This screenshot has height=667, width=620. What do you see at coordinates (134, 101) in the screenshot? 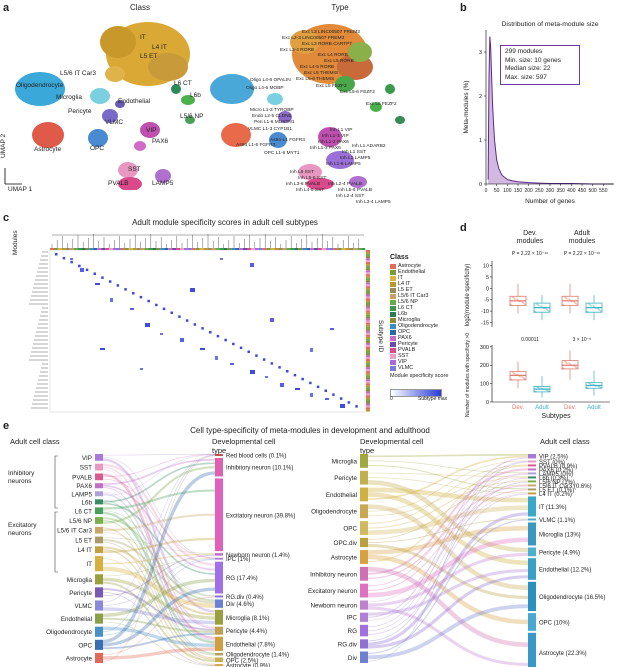
I see `class-label-endothelial: Endothelial` at bounding box center [134, 101].